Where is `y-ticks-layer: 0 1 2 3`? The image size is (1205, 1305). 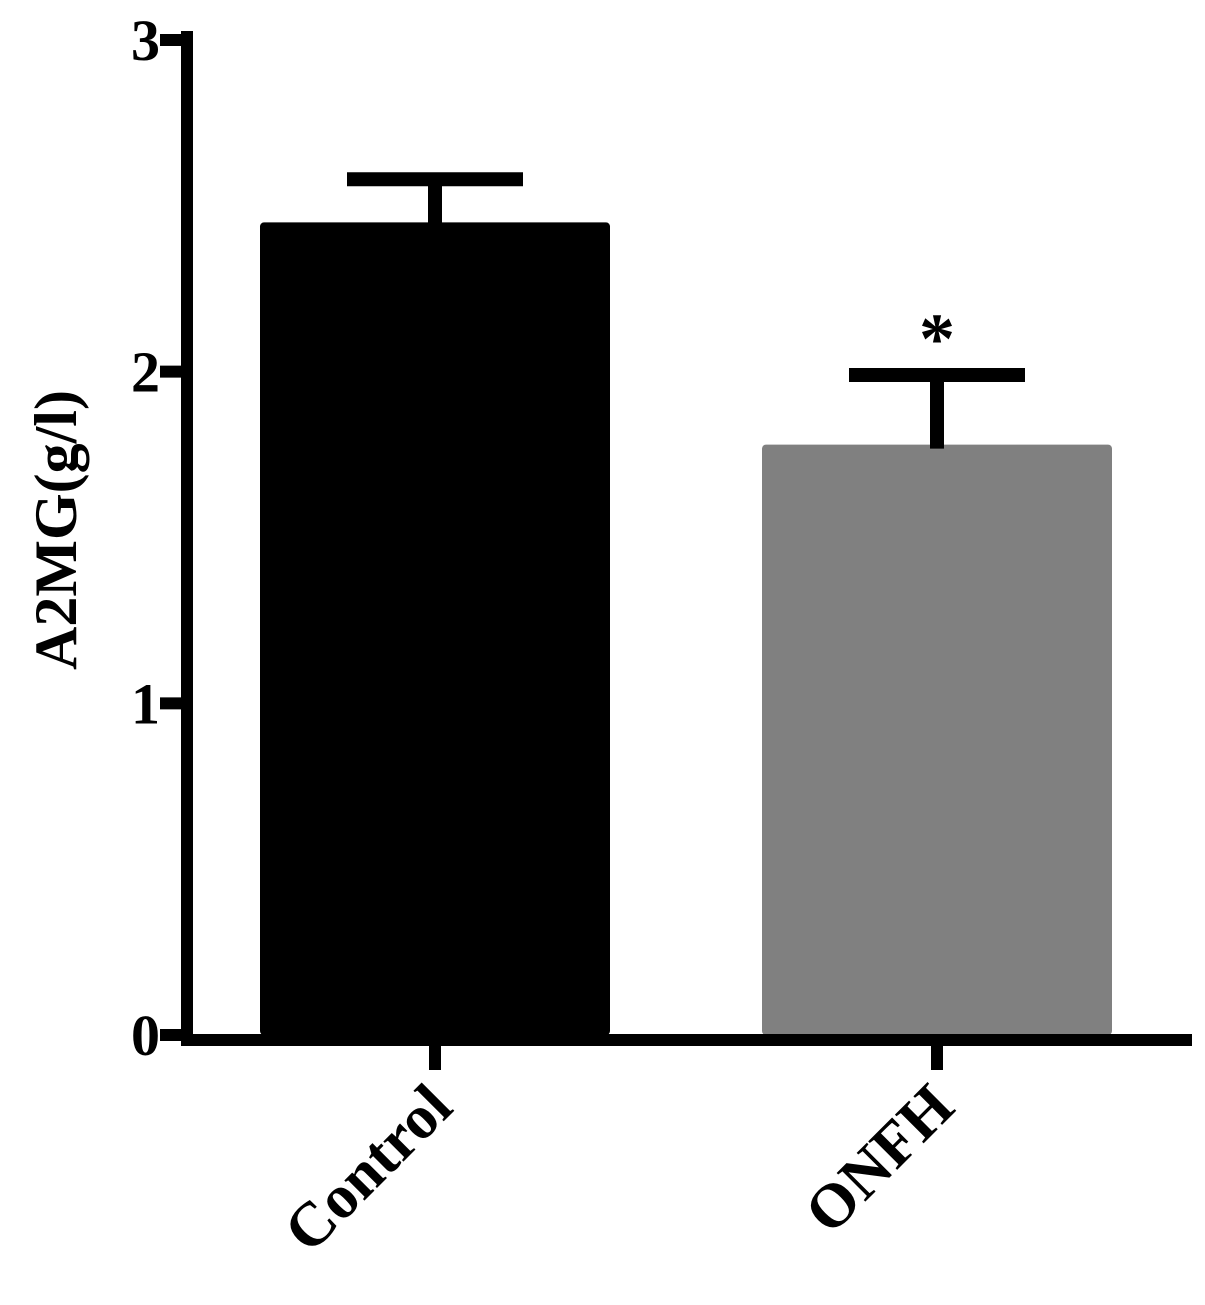 y-ticks-layer: 0 1 2 3 is located at coordinates (159, 538).